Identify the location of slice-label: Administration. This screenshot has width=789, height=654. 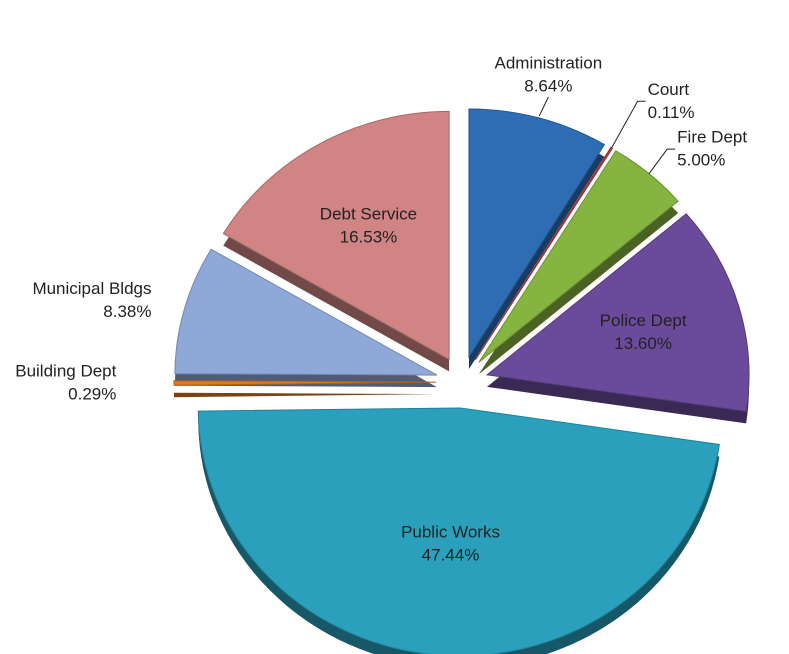
(548, 62).